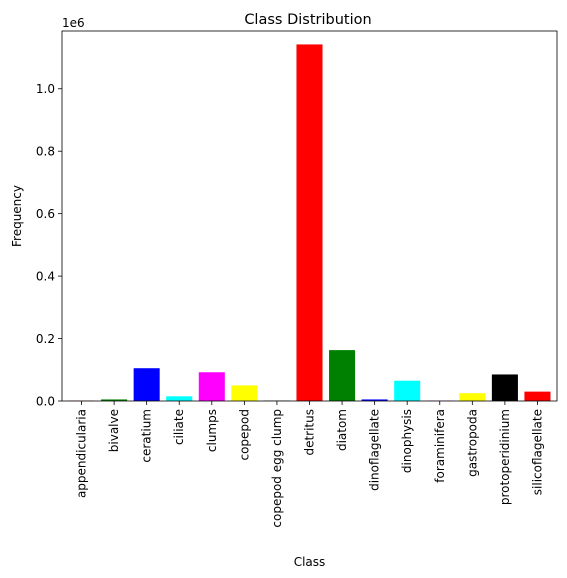 The width and height of the screenshot is (567, 578). I want to click on bar-gastropoda, so click(472, 397).